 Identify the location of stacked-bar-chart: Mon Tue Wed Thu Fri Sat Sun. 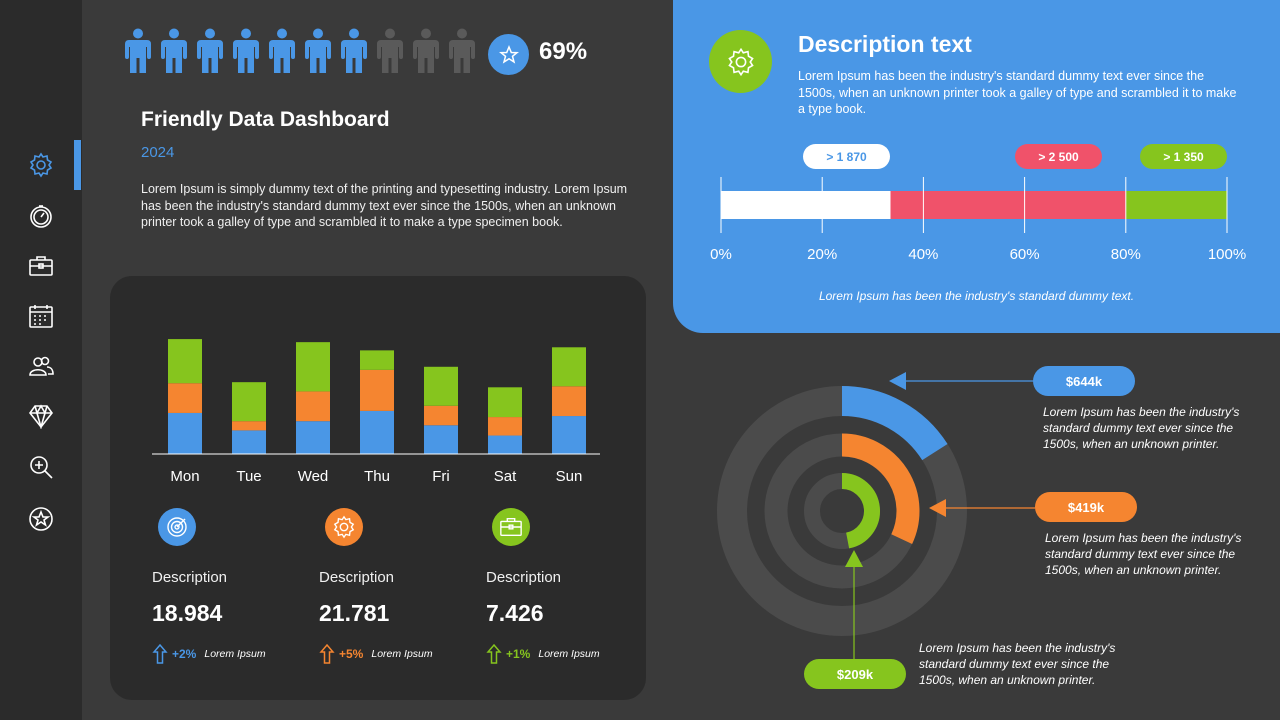
(376, 412).